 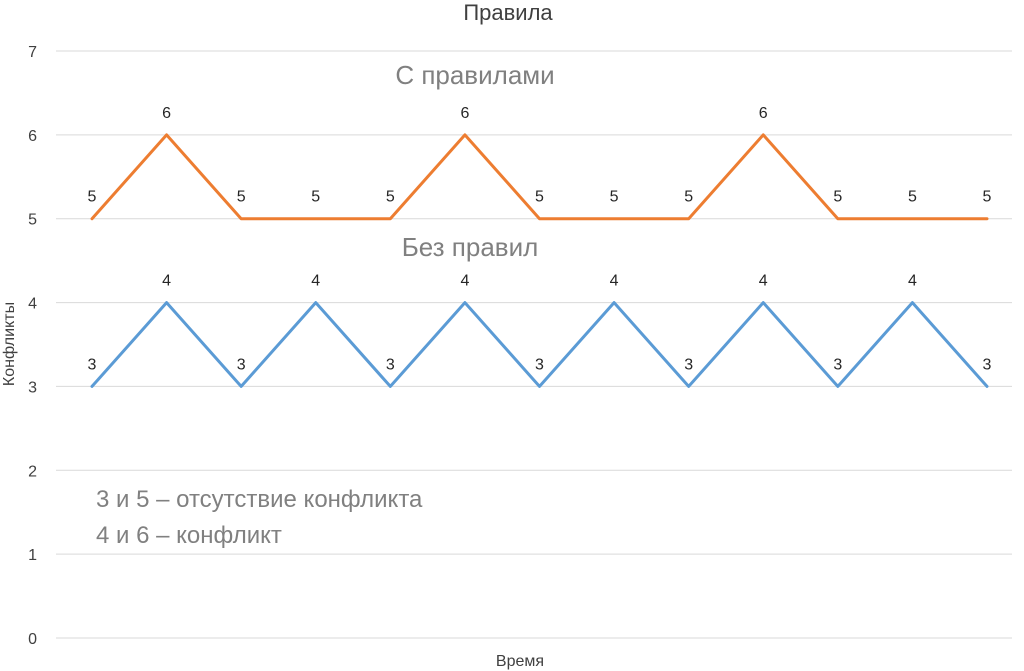 I want to click on y-tick-label-2: 2, so click(x=32, y=471).